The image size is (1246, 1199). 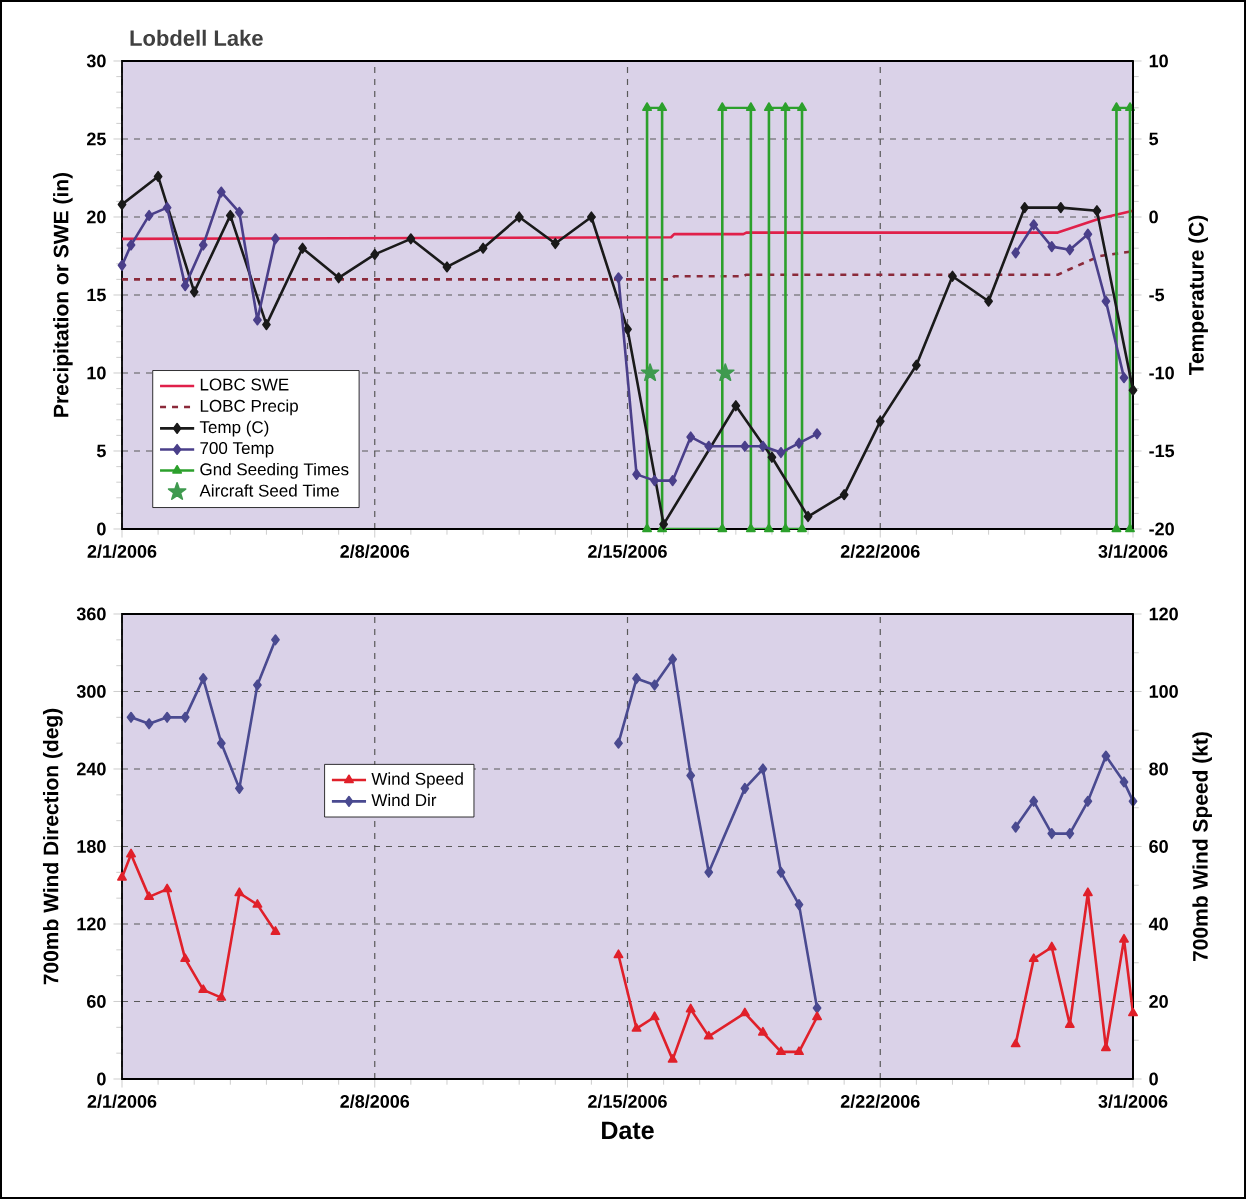 What do you see at coordinates (1133, 1101) in the screenshot?
I see `x-tick-label: 3/1/2006` at bounding box center [1133, 1101].